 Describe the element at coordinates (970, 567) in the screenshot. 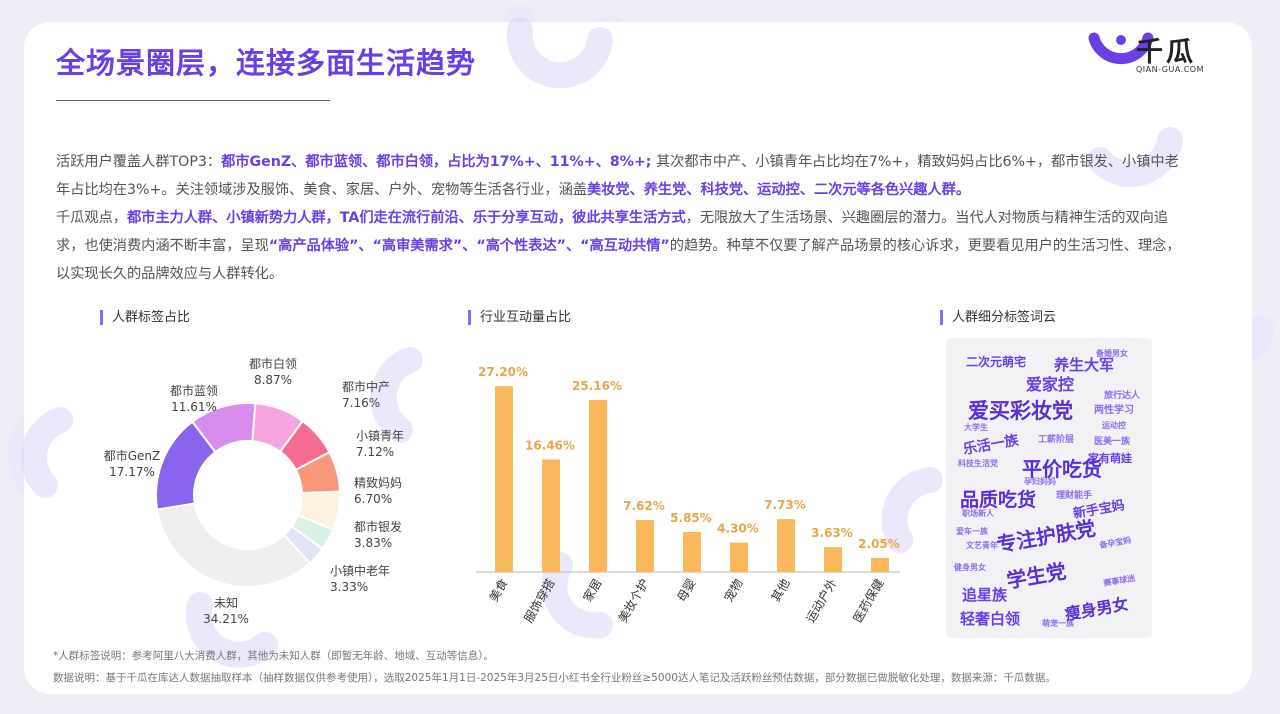

I see `word-cloud-term: 健身男女` at that location.